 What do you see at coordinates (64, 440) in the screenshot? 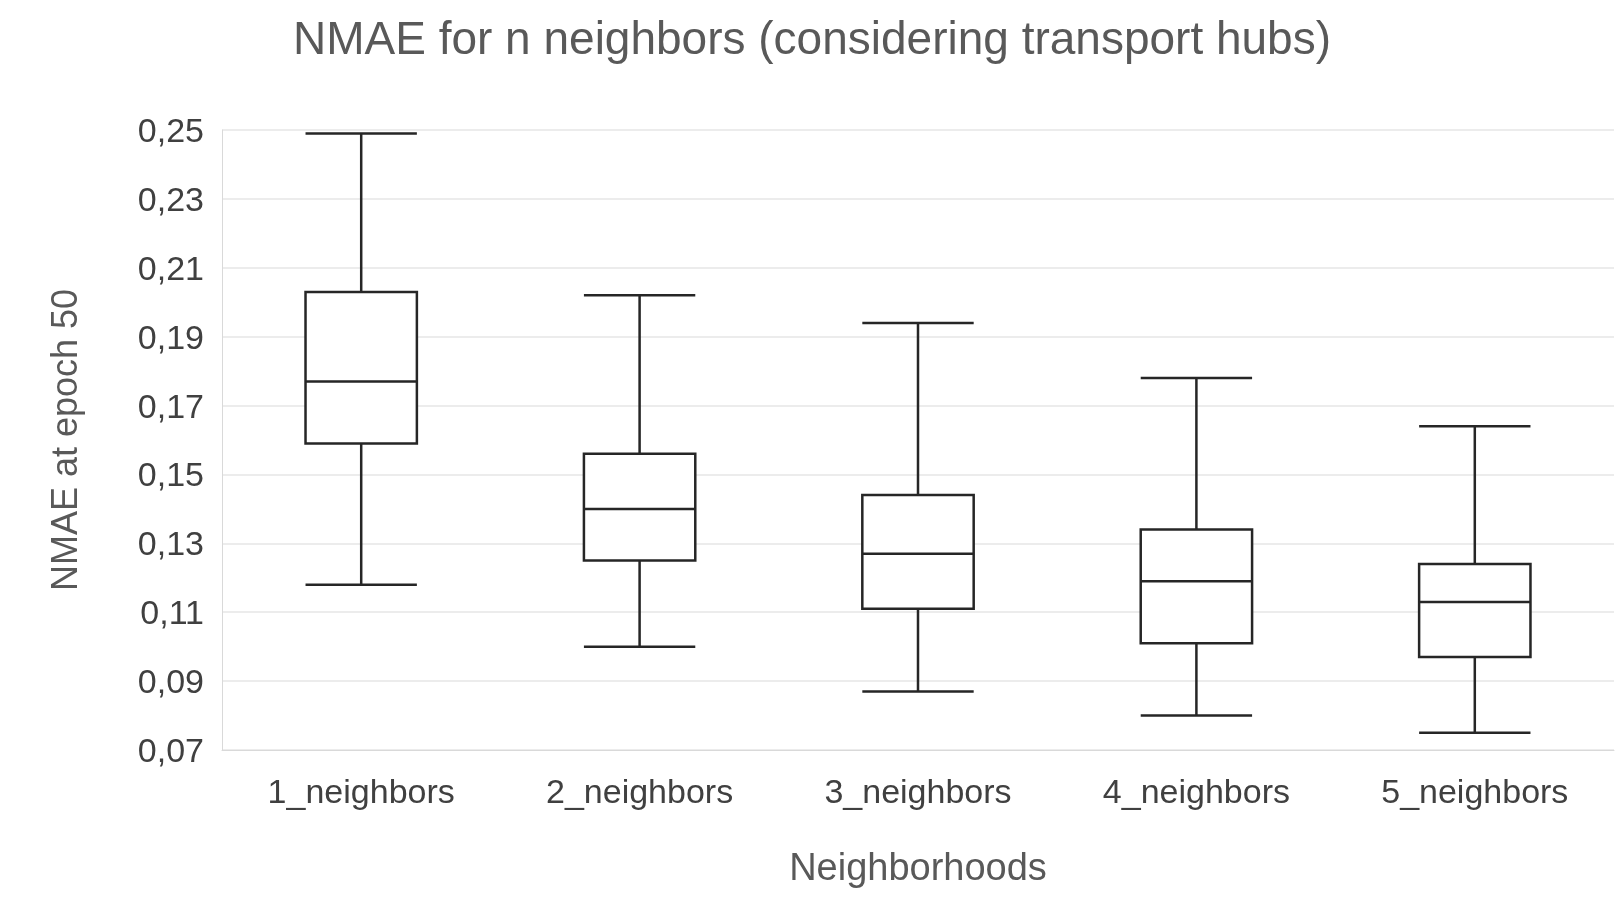
I see `y-axis-title: NMAE at epoch 50` at bounding box center [64, 440].